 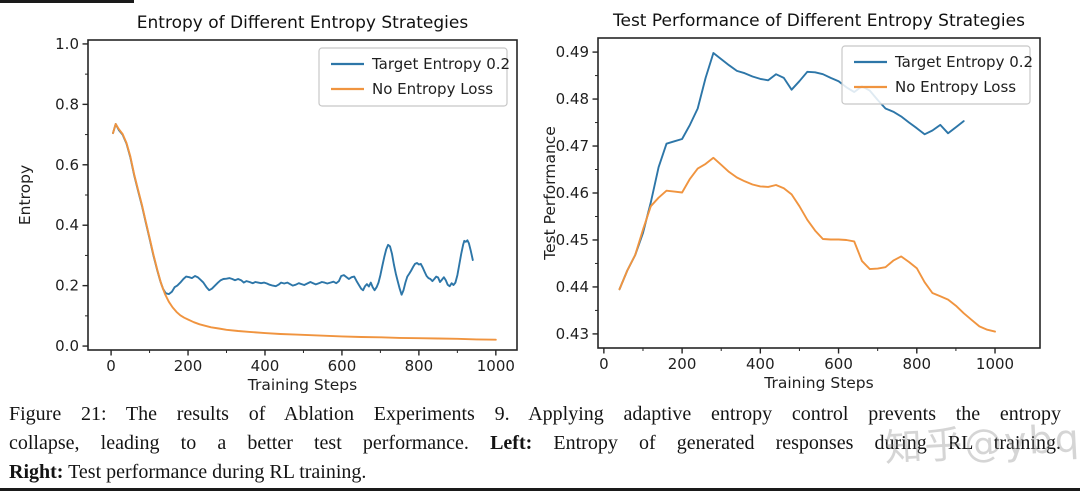 What do you see at coordinates (572, 240) in the screenshot?
I see `y-tick-label: 0.45` at bounding box center [572, 240].